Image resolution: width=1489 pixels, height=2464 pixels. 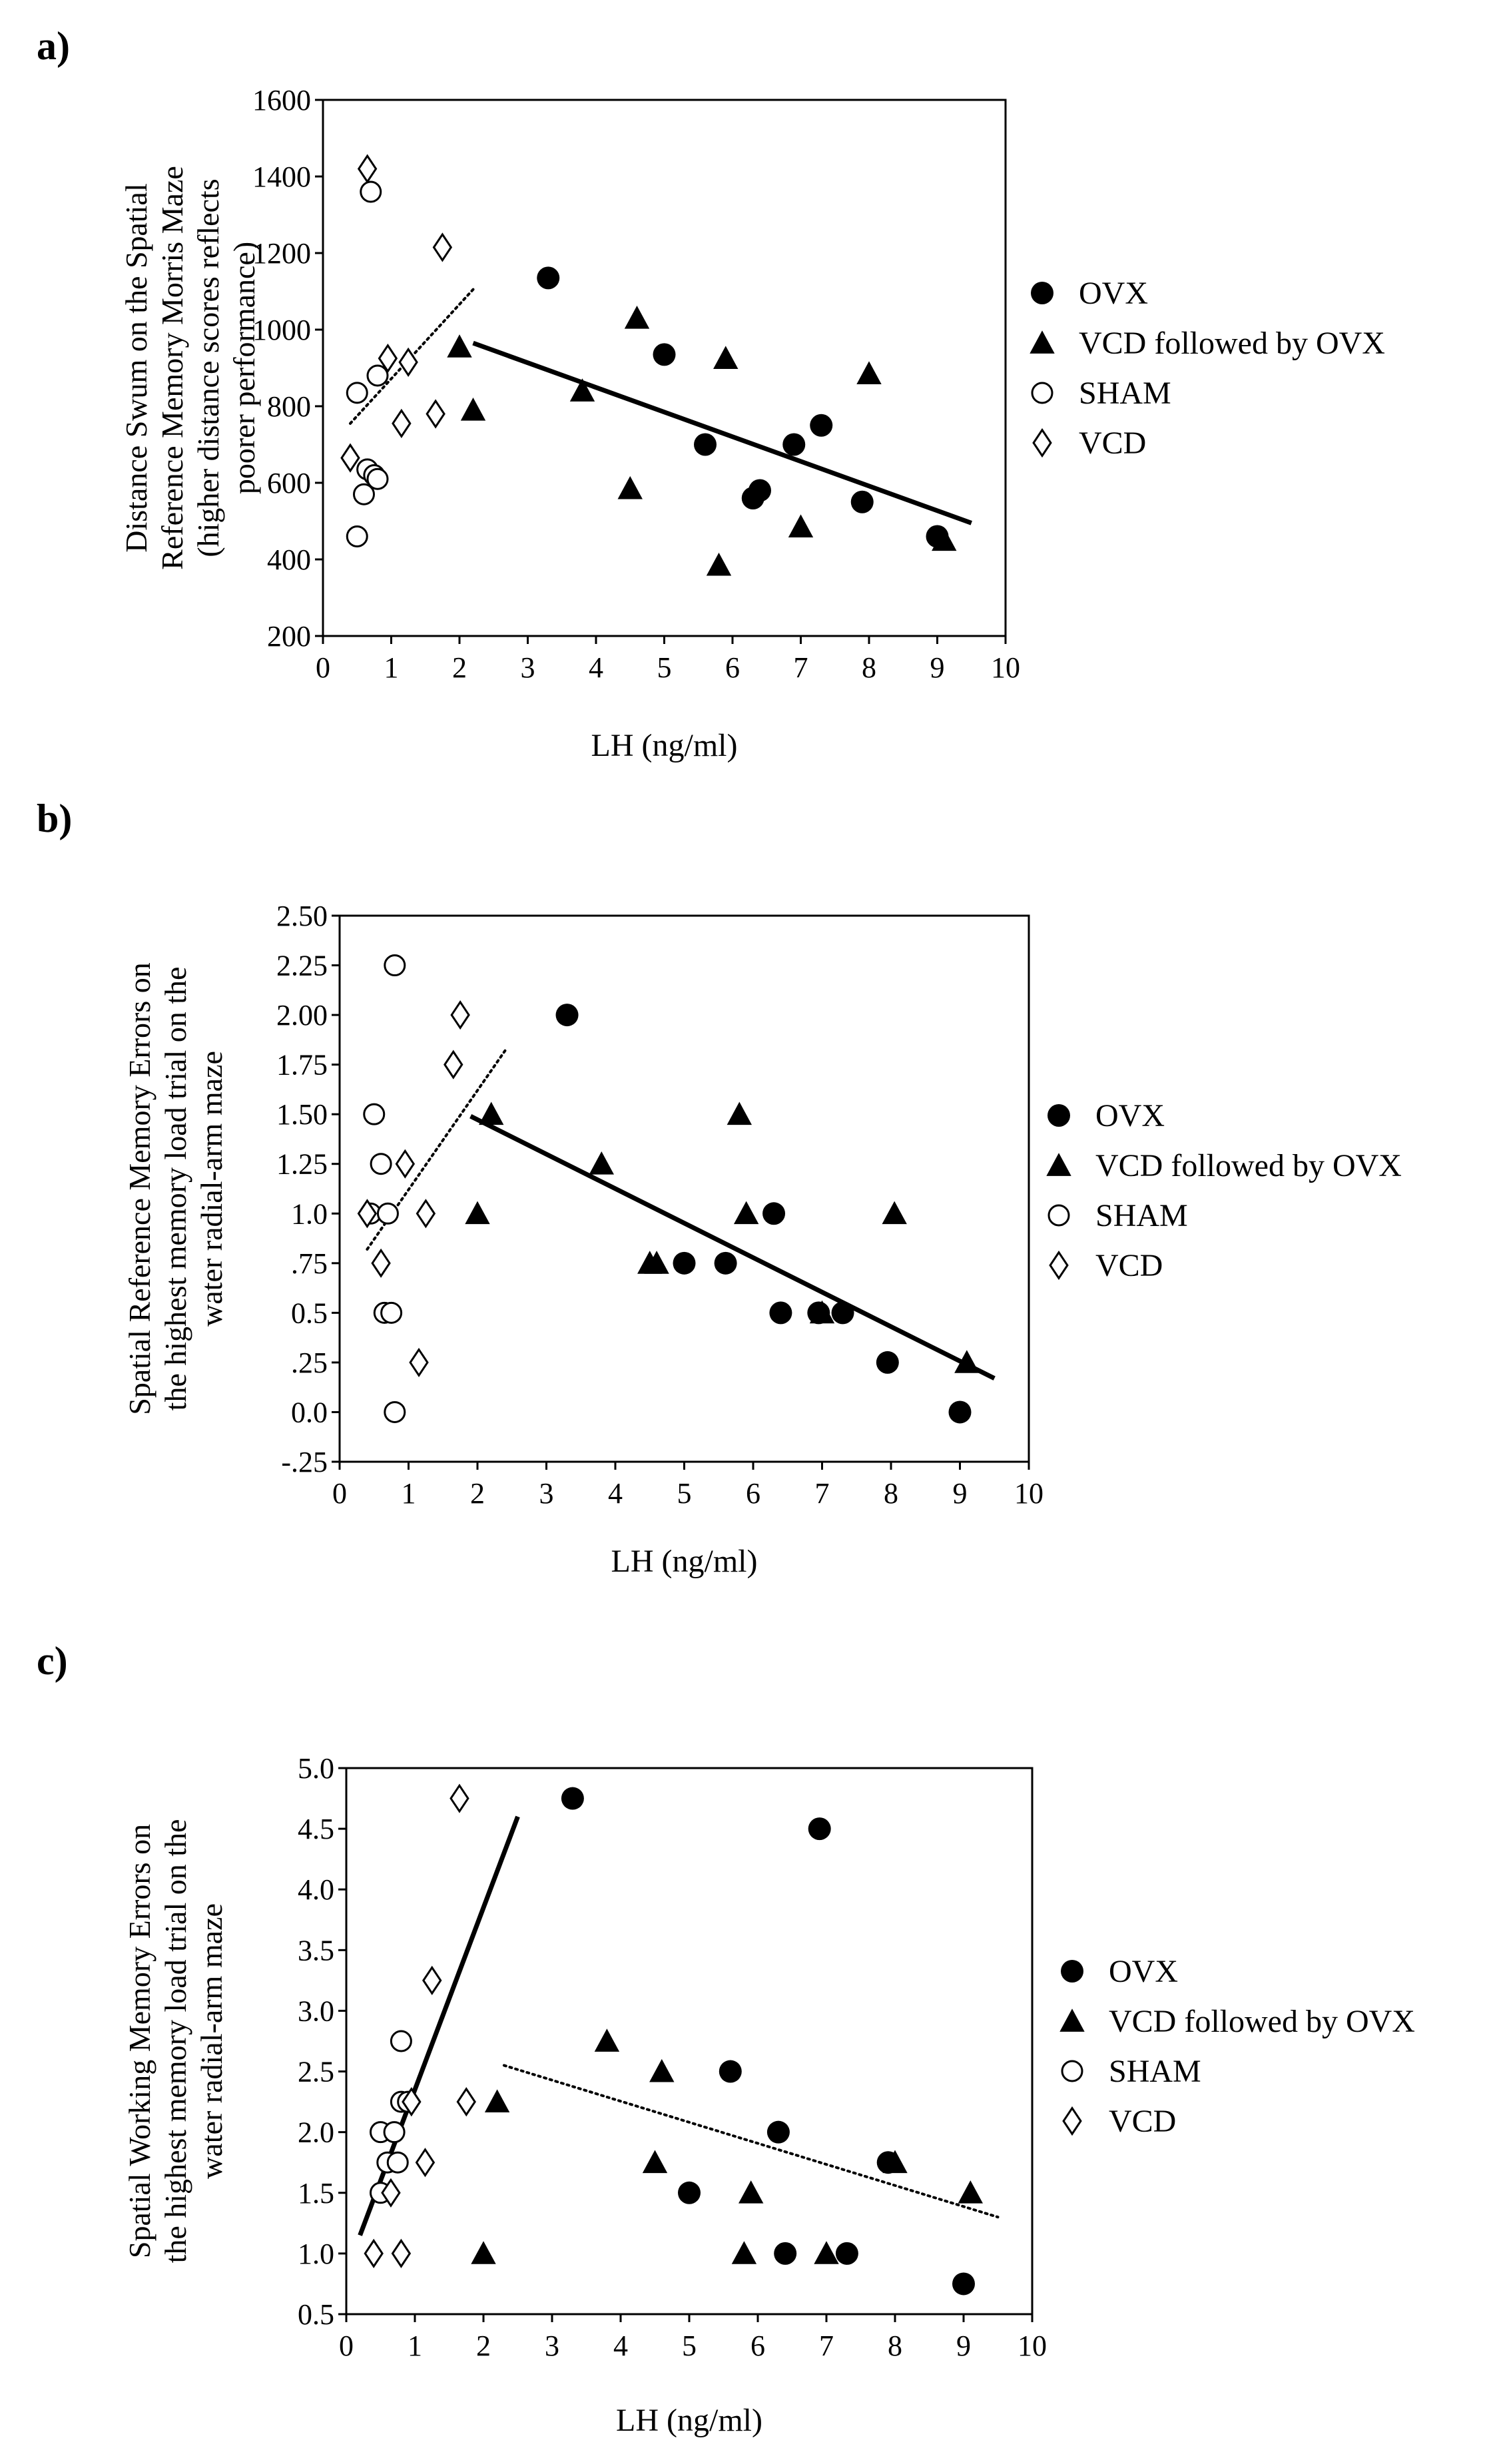 I want to click on y-tick-label: 2.50, so click(x=302, y=916).